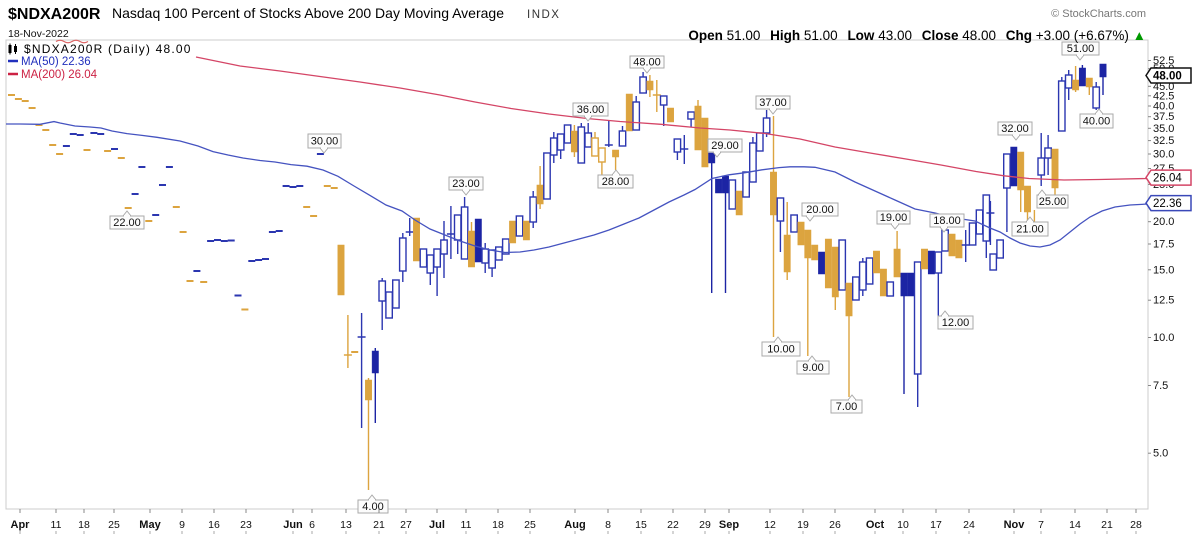 This screenshot has height=541, width=1196. Describe the element at coordinates (1167, 204) in the screenshot. I see `svg-text: 22.36` at that location.